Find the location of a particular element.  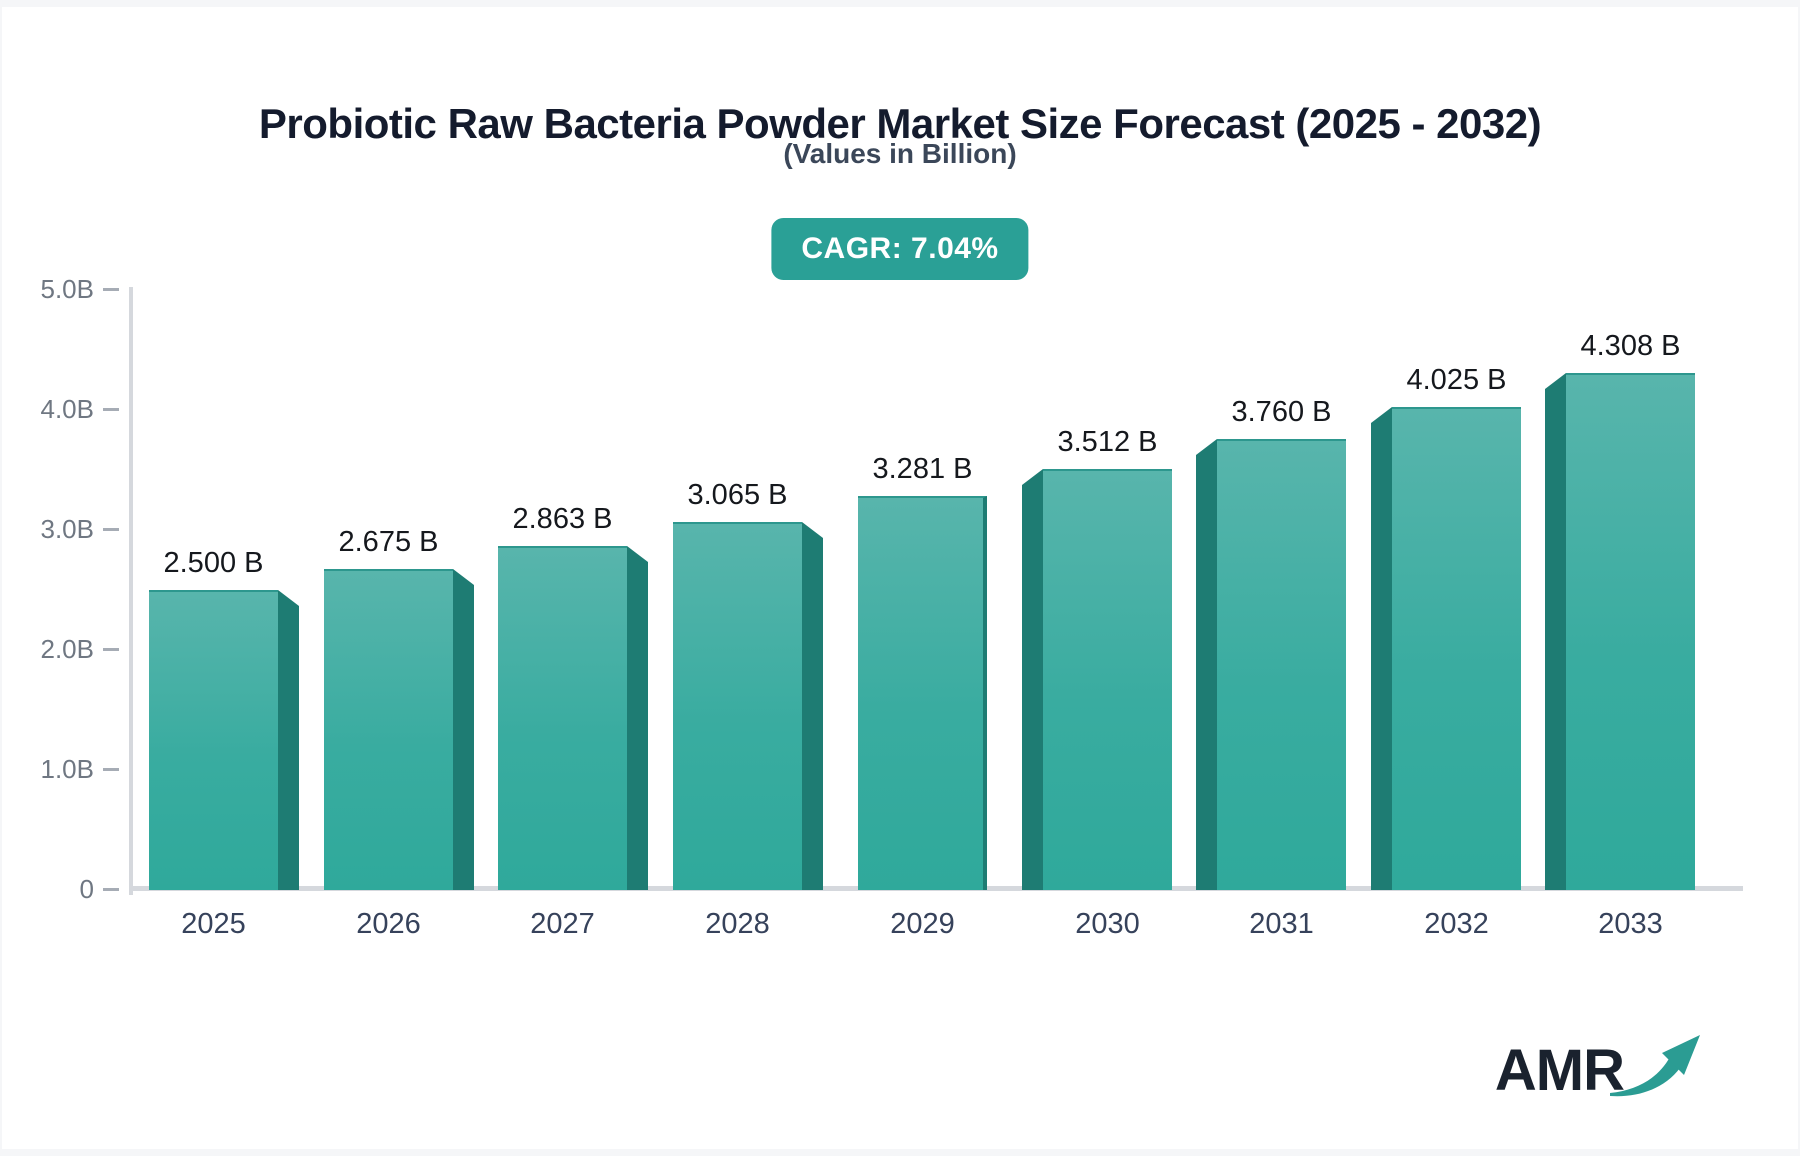

y-tick-label: 2.0B is located at coordinates (67, 649).